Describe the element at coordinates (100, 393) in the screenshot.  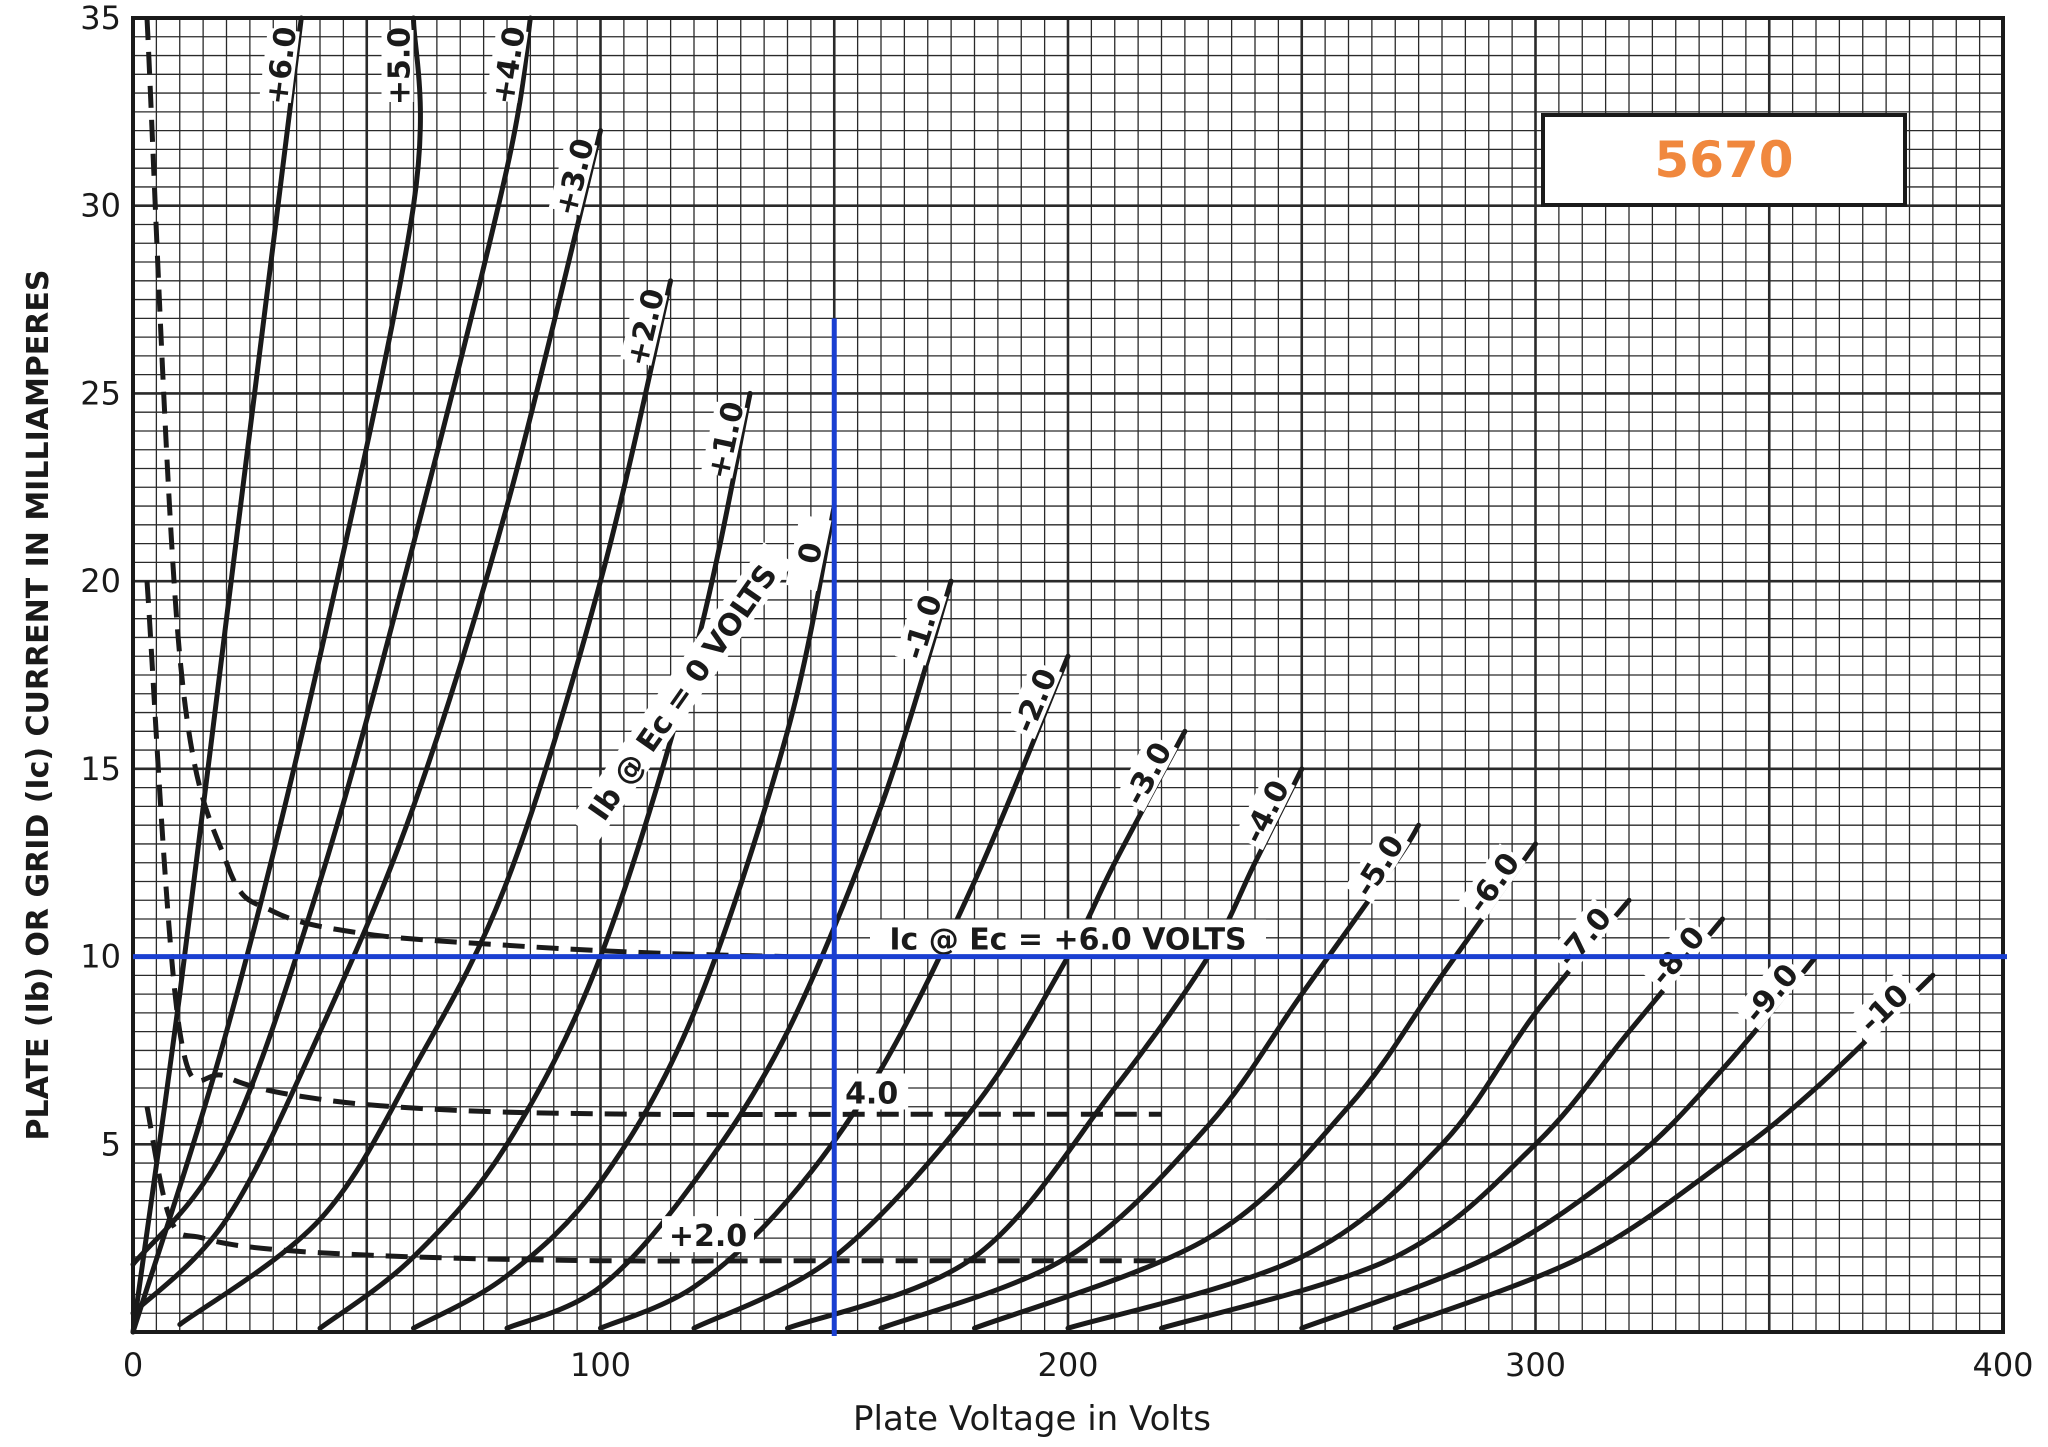
I see `y-tick-label: 25` at that location.